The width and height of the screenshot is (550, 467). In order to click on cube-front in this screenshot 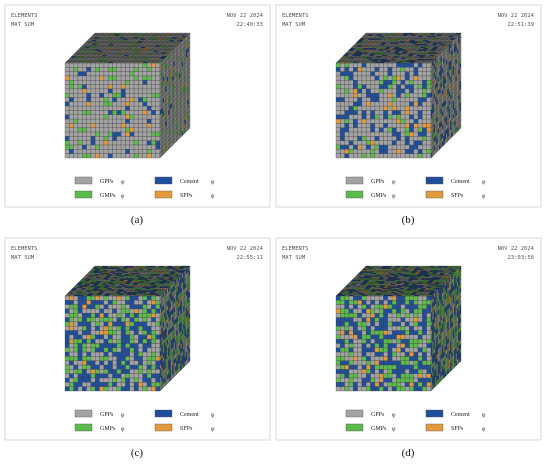, I will do `click(383, 343)`.